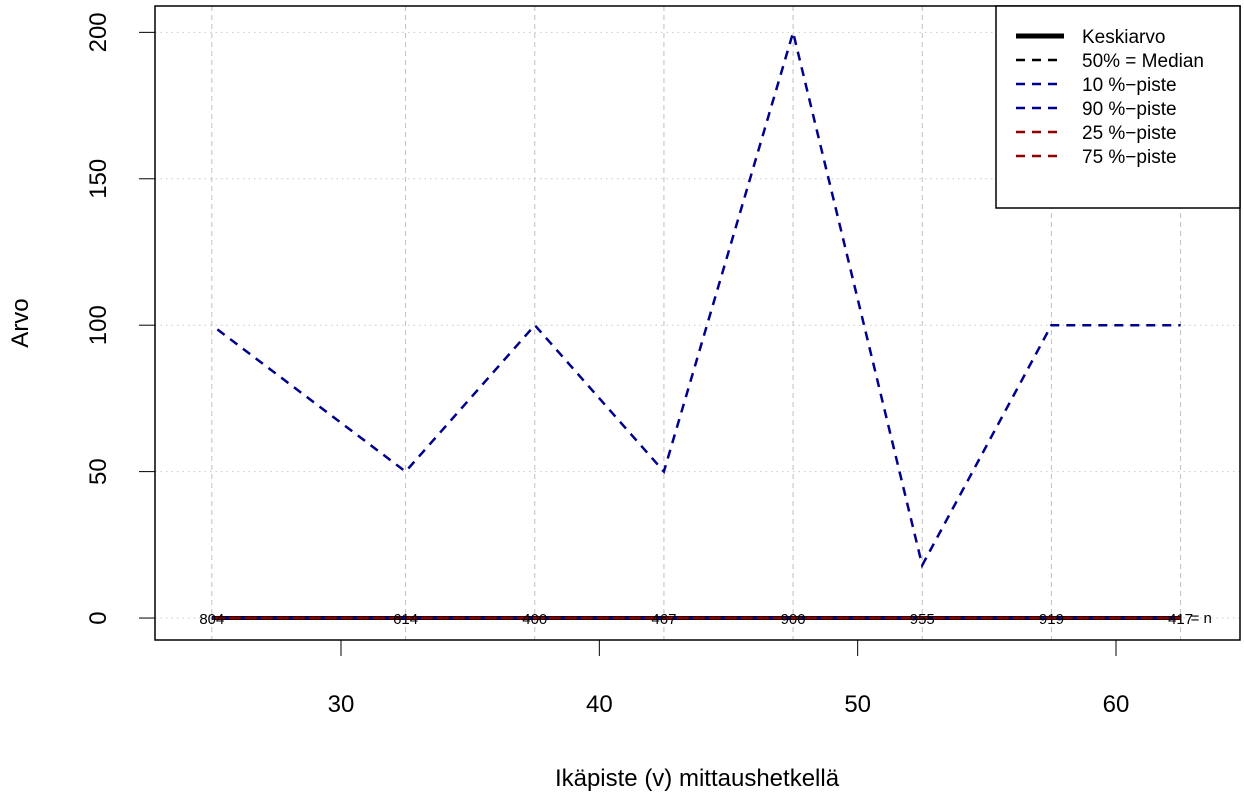 The height and width of the screenshot is (796, 1244). Describe the element at coordinates (599, 704) in the screenshot. I see `x-tick-label: 40` at that location.